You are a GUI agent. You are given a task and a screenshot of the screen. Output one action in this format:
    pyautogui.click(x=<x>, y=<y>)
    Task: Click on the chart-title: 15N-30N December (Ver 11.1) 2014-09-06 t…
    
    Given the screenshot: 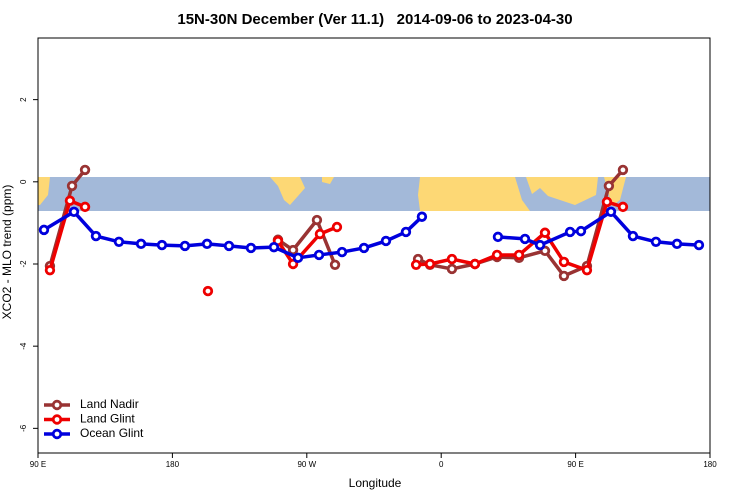 What is the action you would take?
    pyautogui.click(x=374, y=19)
    